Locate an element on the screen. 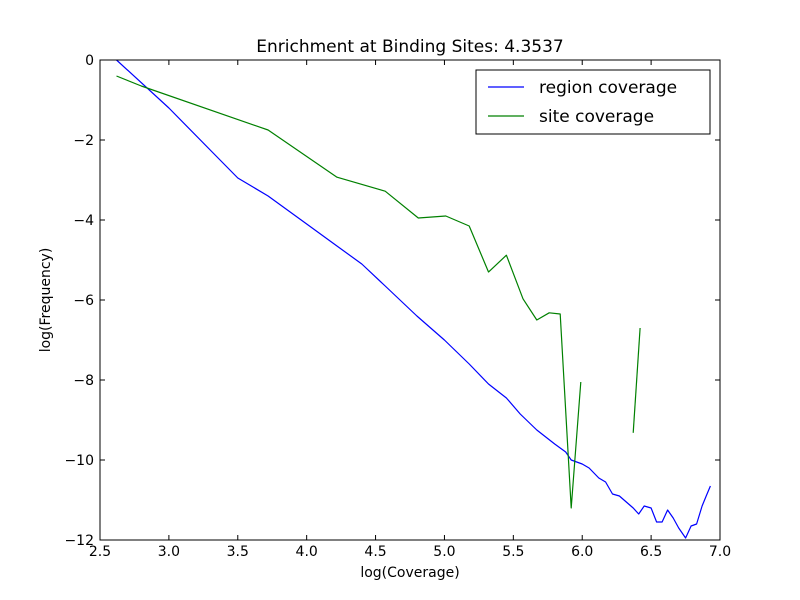 This screenshot has width=800, height=600. x-tick-label: 4.0 is located at coordinates (307, 552).